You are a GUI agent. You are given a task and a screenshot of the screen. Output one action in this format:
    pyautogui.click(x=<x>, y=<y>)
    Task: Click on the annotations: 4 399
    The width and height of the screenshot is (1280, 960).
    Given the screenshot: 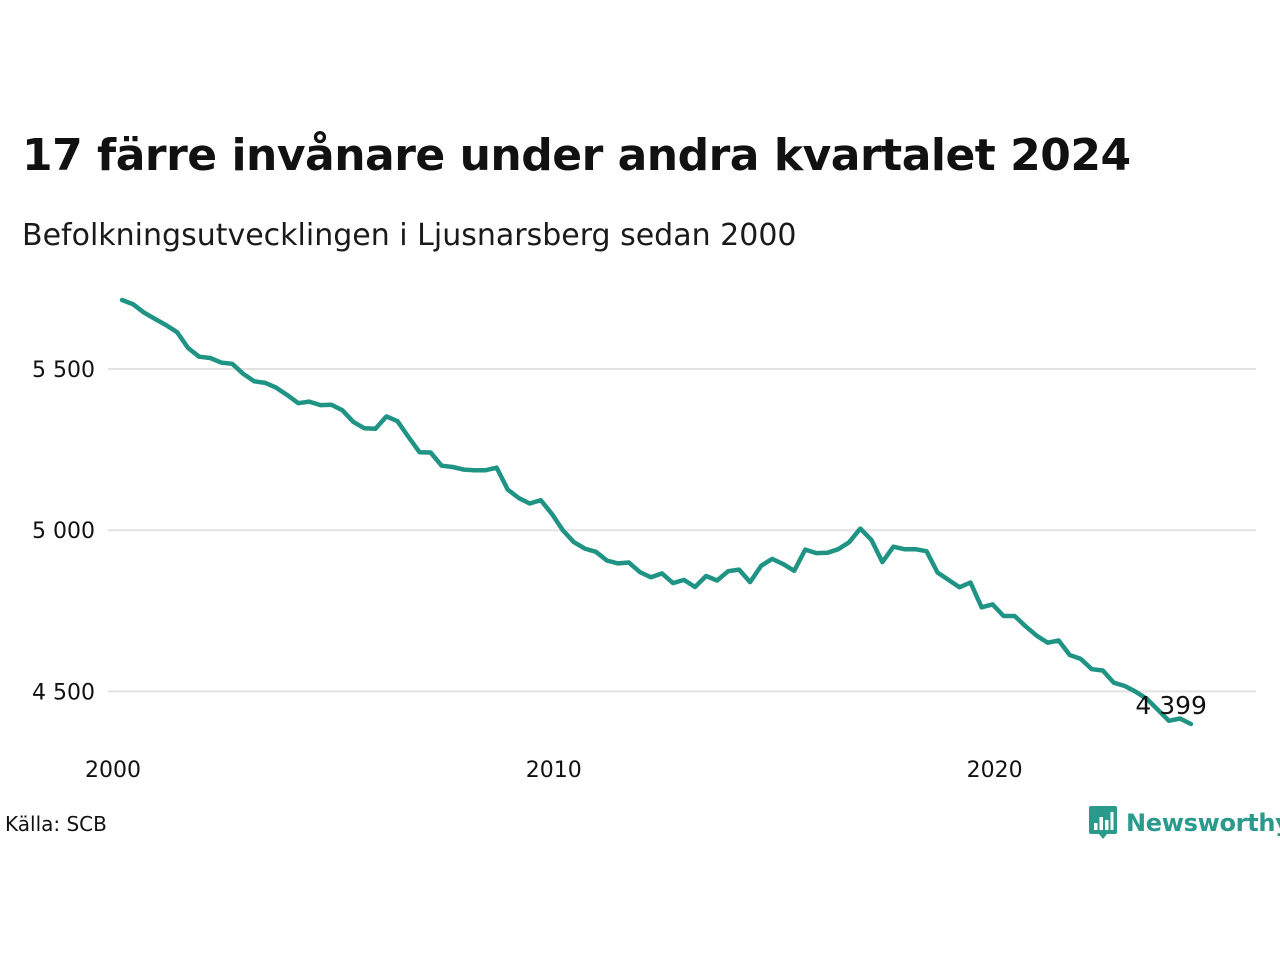 What is the action you would take?
    pyautogui.click(x=1171, y=705)
    